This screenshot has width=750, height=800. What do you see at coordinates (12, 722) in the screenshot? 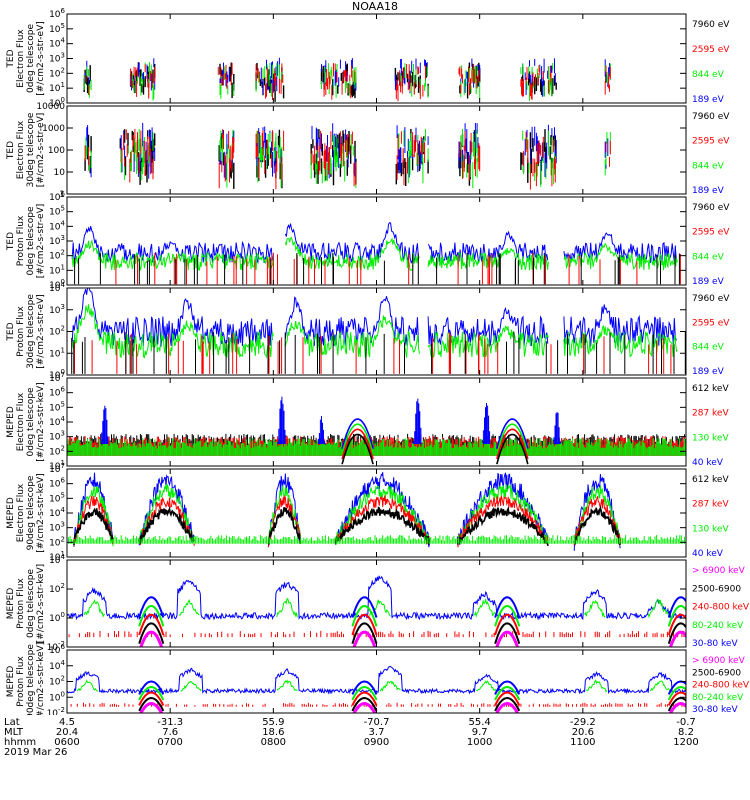
I see `x-row-label-lat: Lat` at bounding box center [12, 722].